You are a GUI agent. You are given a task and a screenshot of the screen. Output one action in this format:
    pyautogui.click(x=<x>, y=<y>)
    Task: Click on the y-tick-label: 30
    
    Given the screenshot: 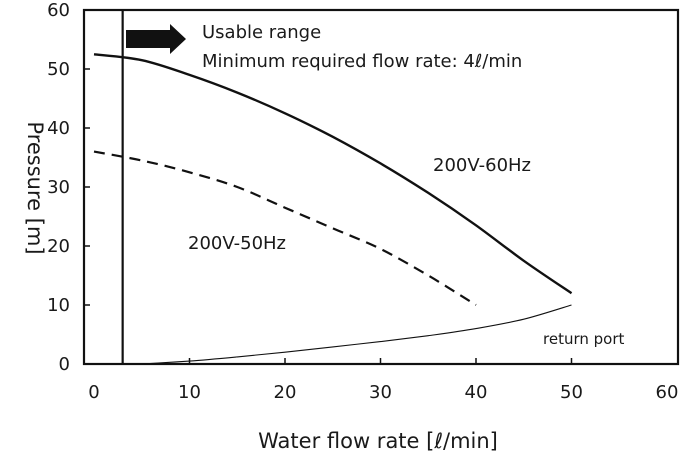 What is the action you would take?
    pyautogui.click(x=58, y=187)
    